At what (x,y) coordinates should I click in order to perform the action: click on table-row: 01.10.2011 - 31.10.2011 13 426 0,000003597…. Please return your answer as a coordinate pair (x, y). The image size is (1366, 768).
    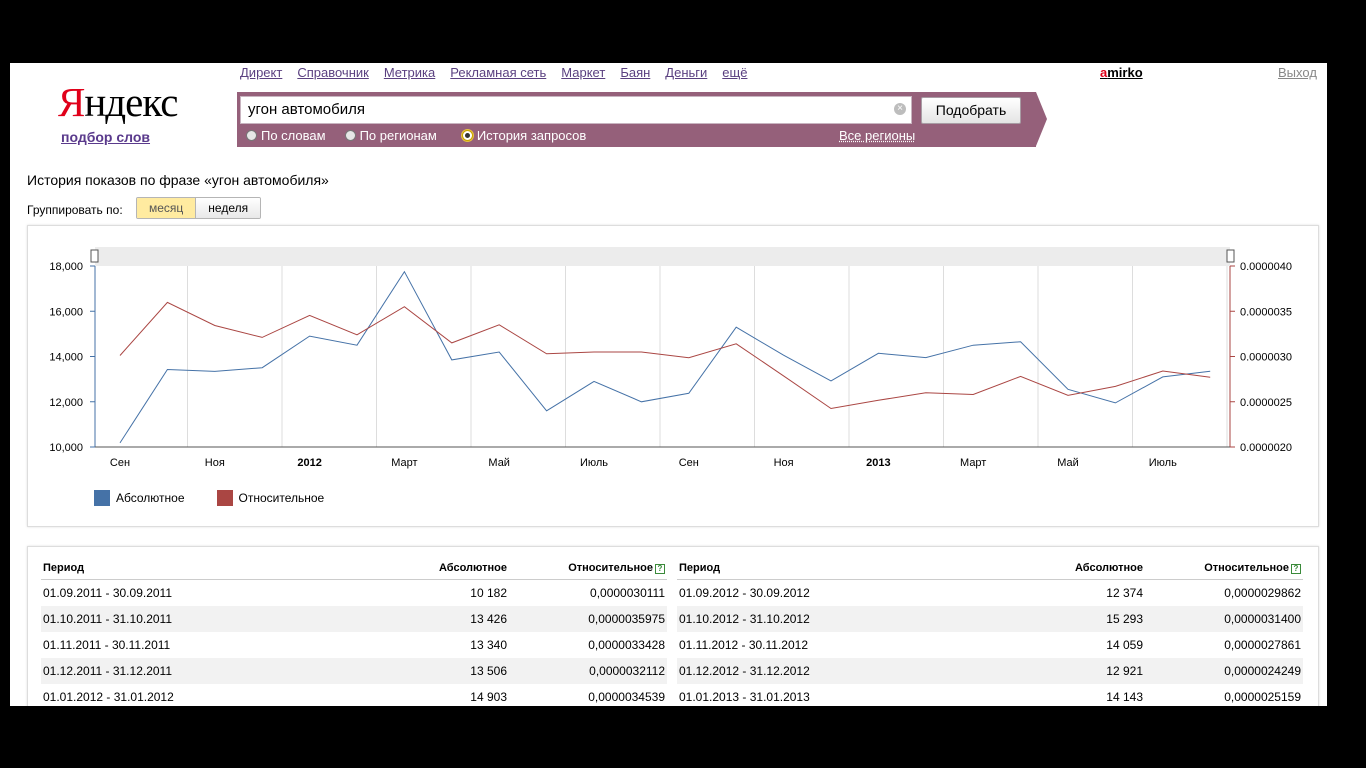
    Looking at the image, I should click on (354, 619).